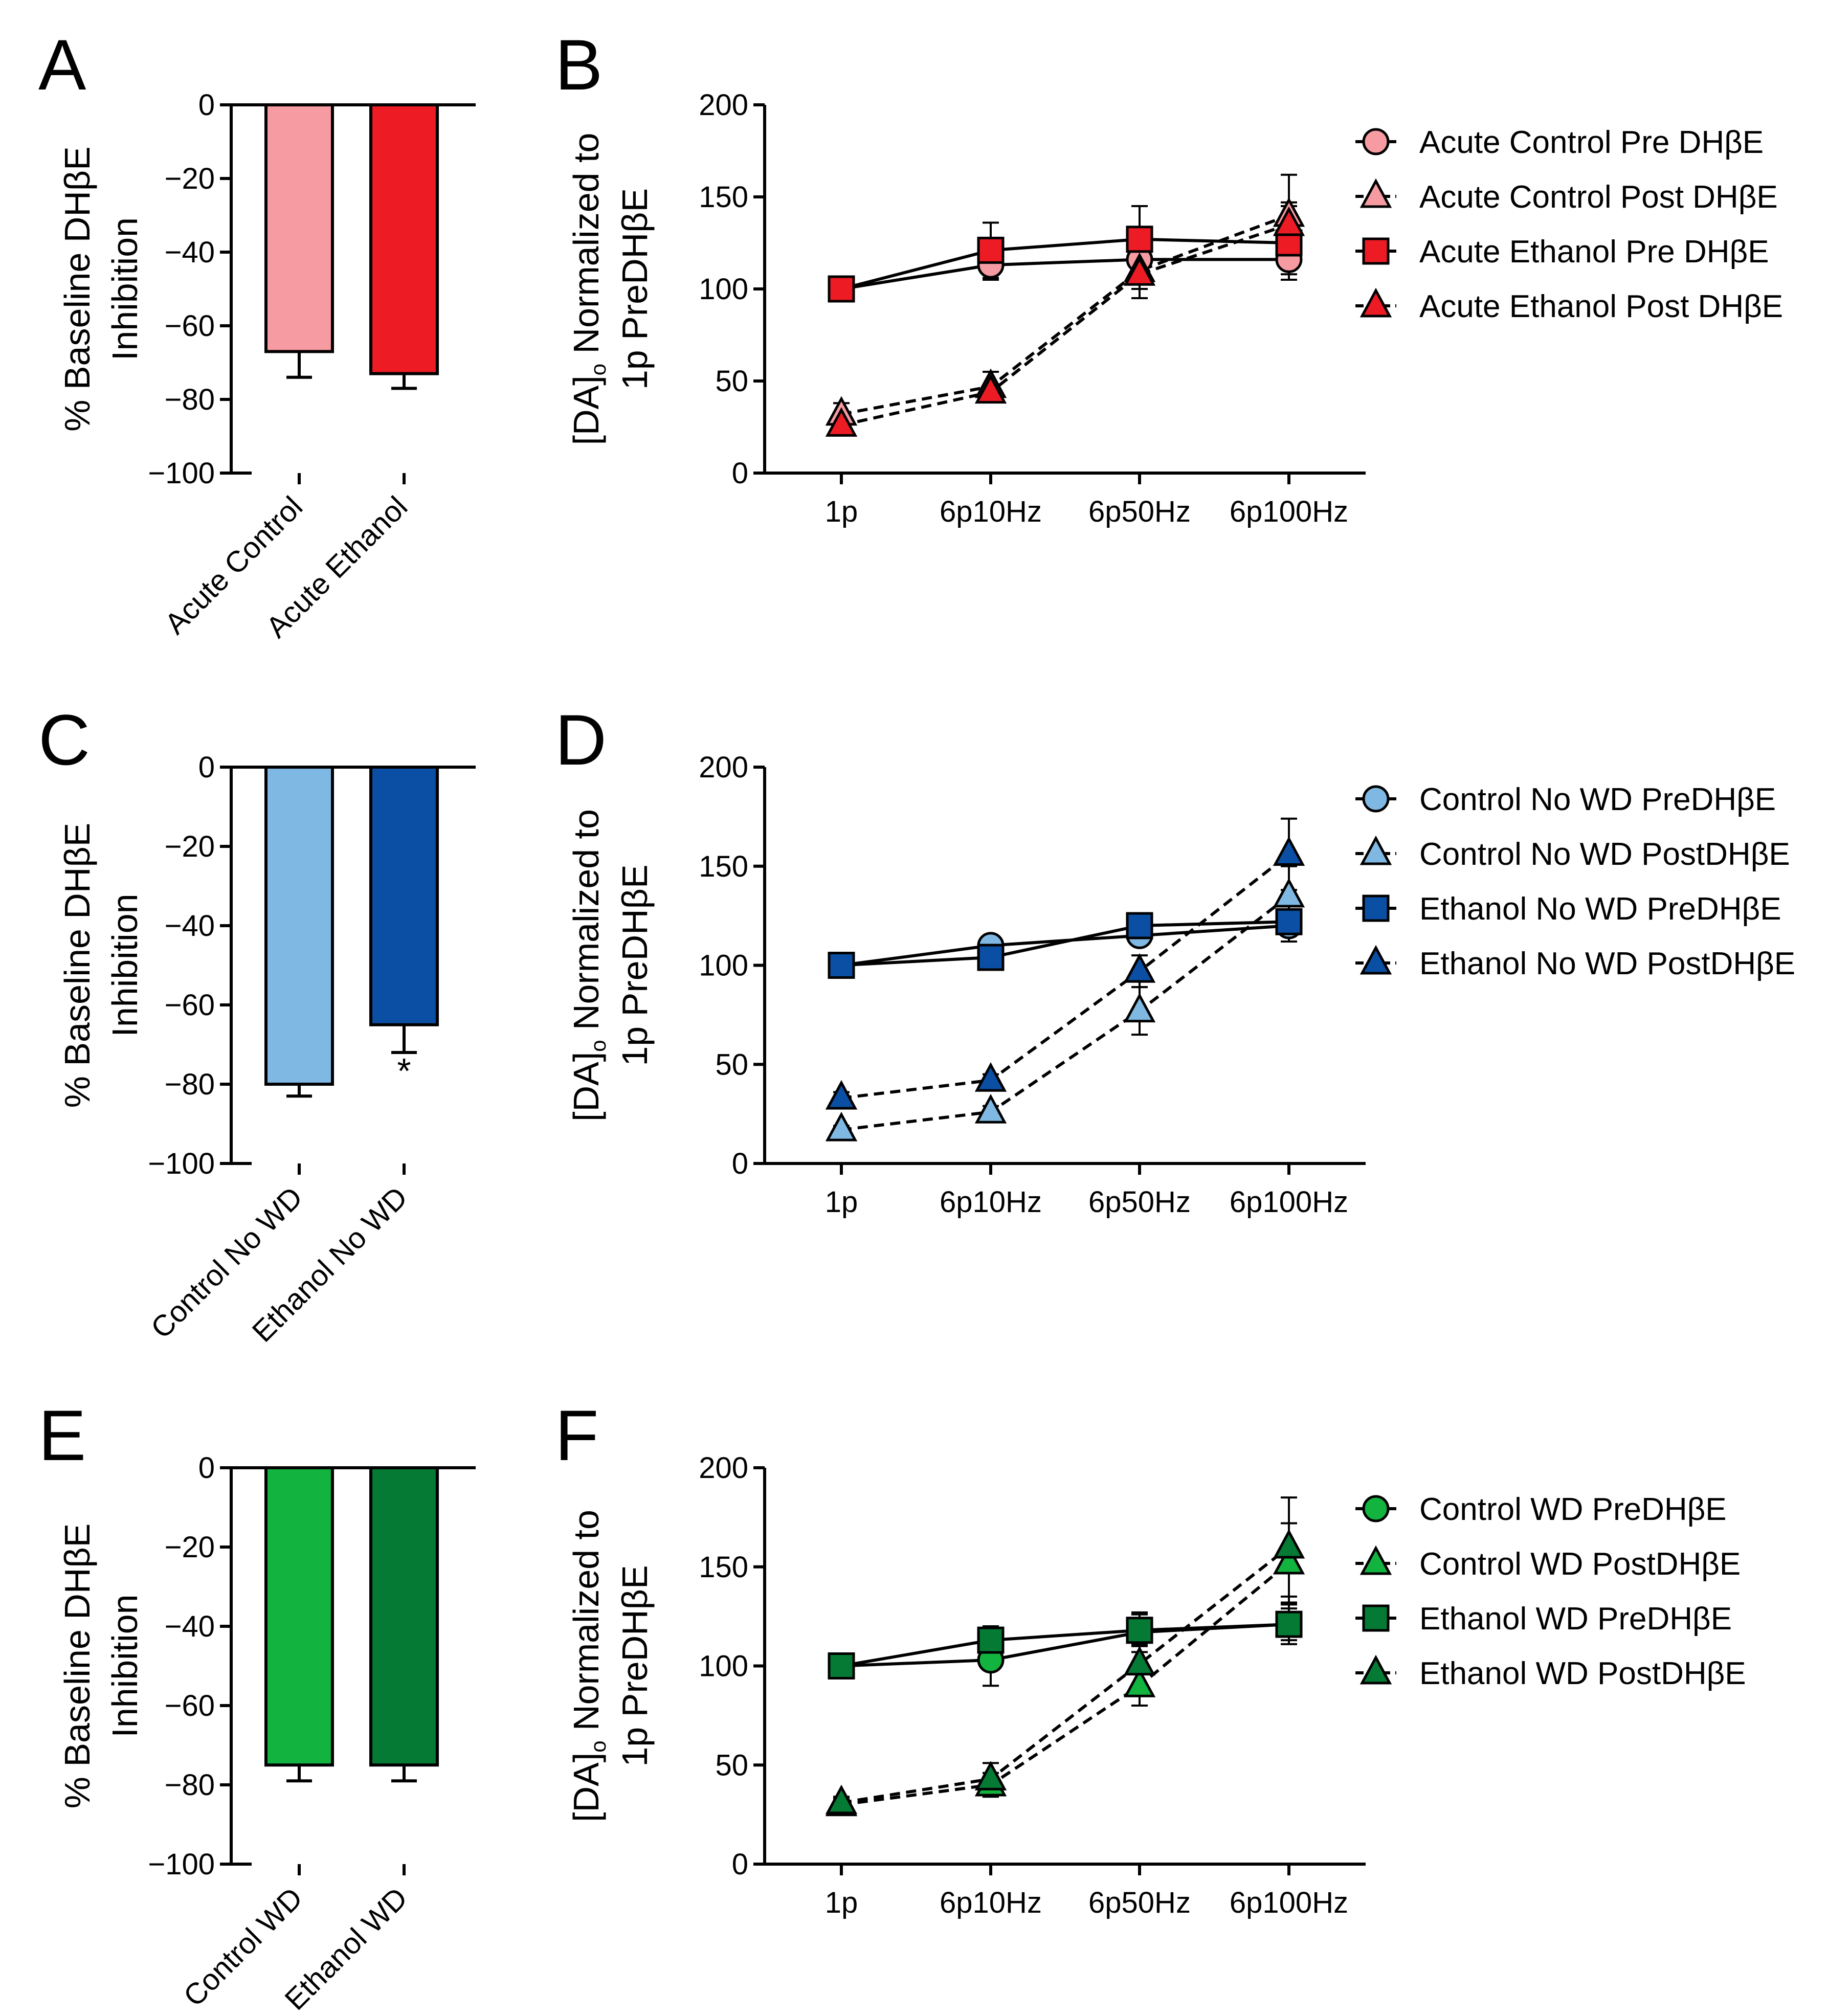 Image resolution: width=1828 pixels, height=2016 pixels. Describe the element at coordinates (1573, 1509) in the screenshot. I see `legend-label: Control WD PreDHβE` at that location.